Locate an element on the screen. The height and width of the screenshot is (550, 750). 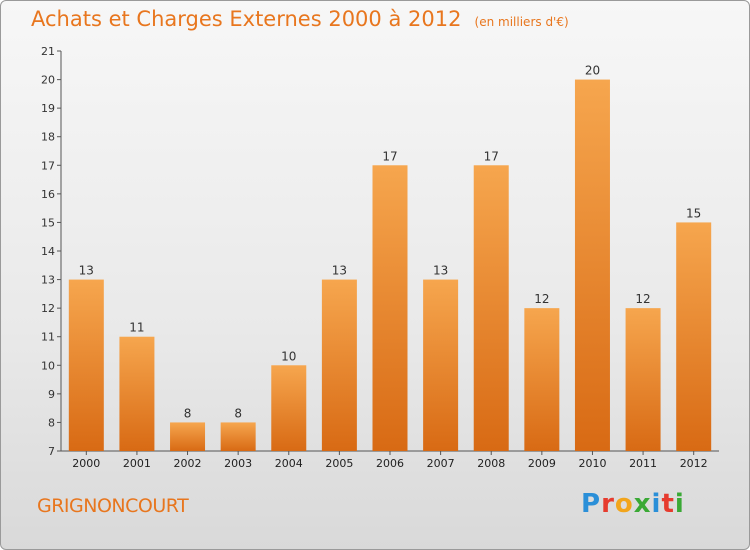
proxiti-logo: Proxiti is located at coordinates (633, 504).